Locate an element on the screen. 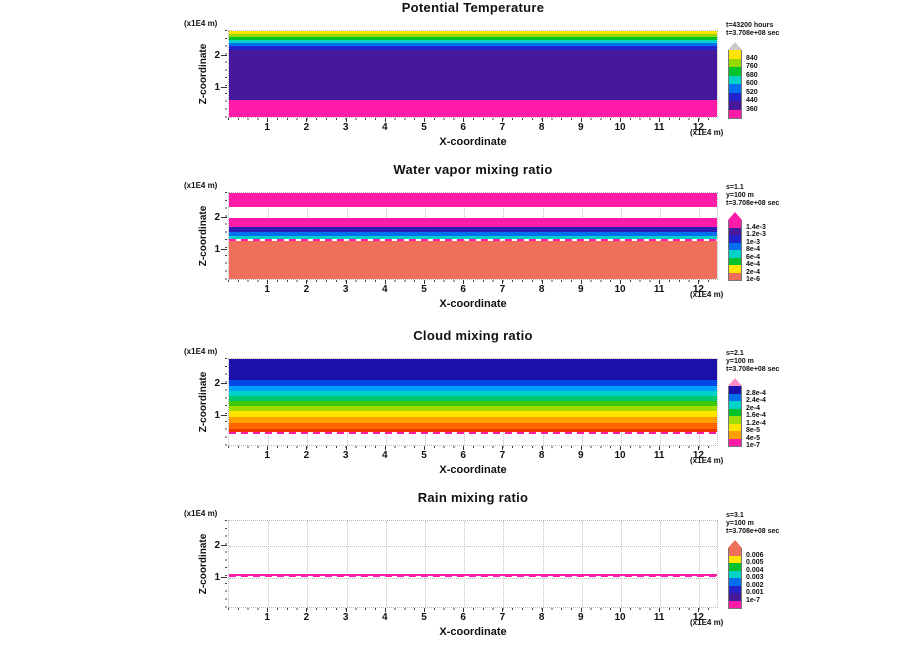 This screenshot has height=654, width=904. annotation-line: s=1.1 is located at coordinates (735, 187).